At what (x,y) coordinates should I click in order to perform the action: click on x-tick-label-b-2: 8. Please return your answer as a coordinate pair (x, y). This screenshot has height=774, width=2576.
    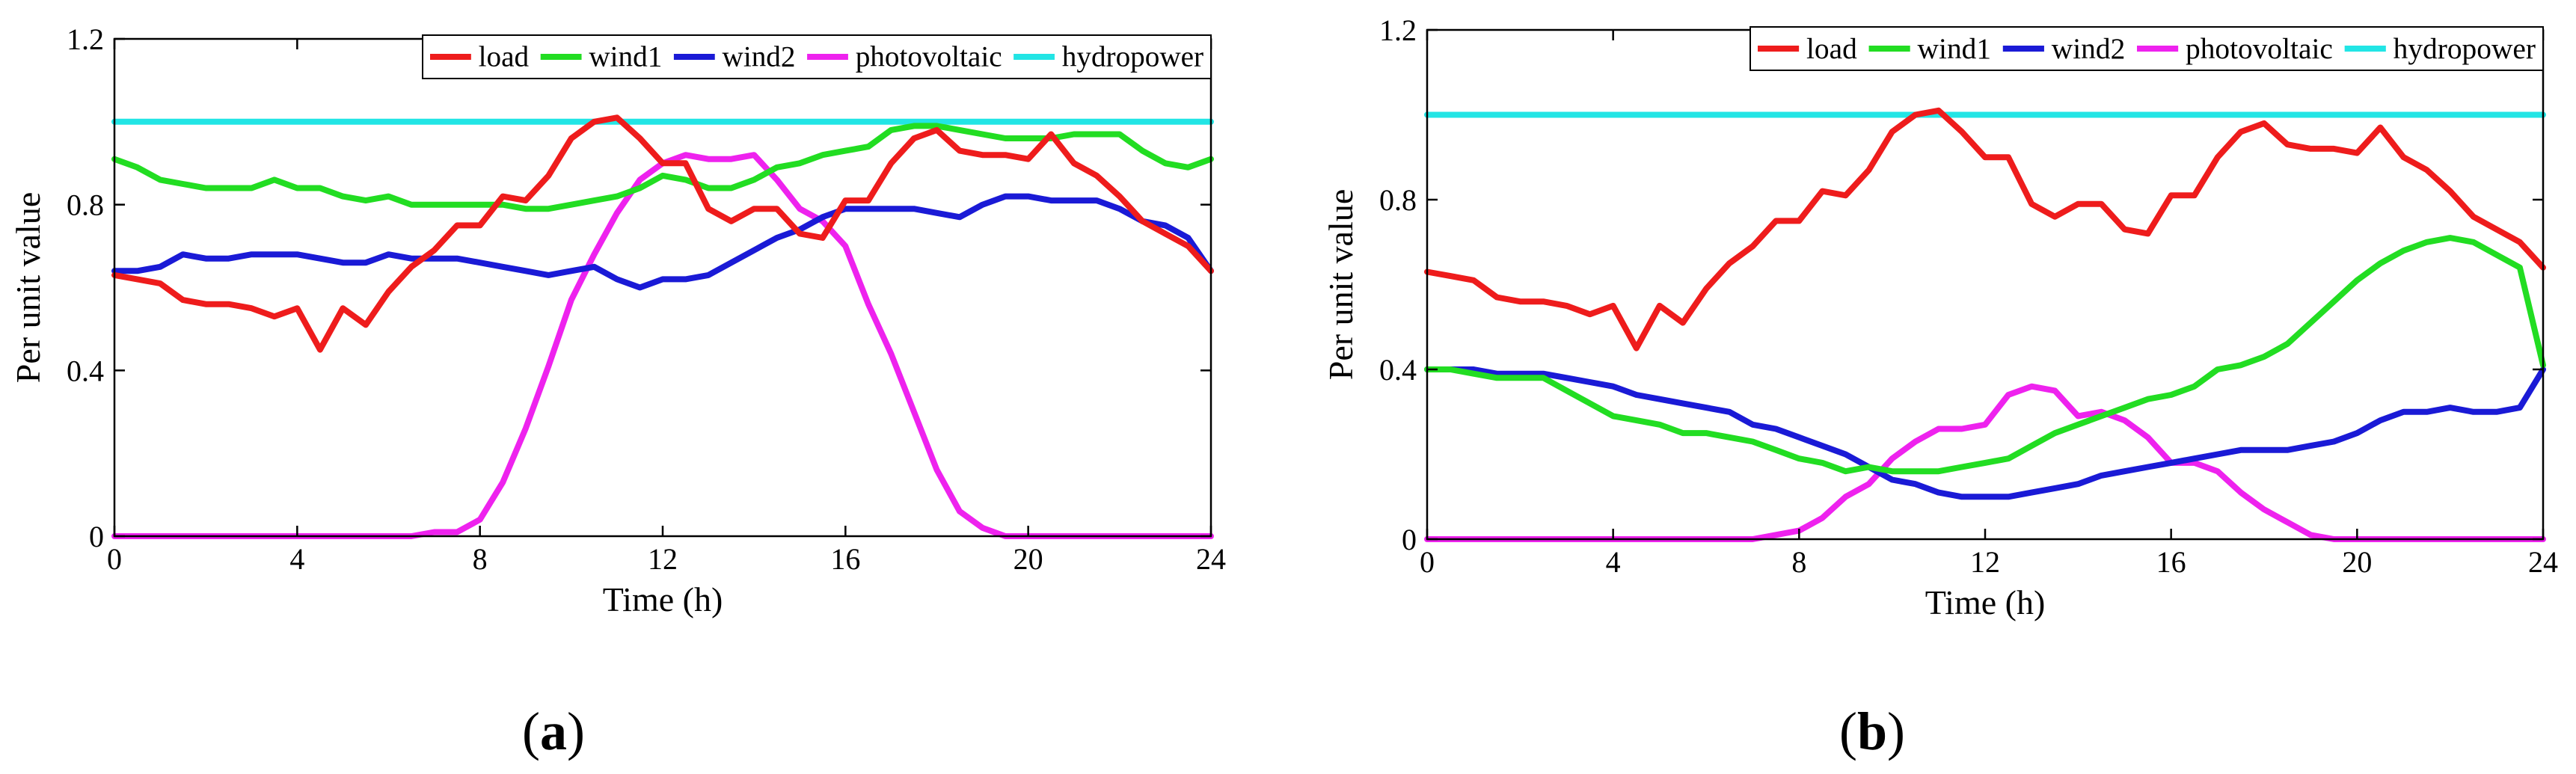
    Looking at the image, I should click on (1798, 562).